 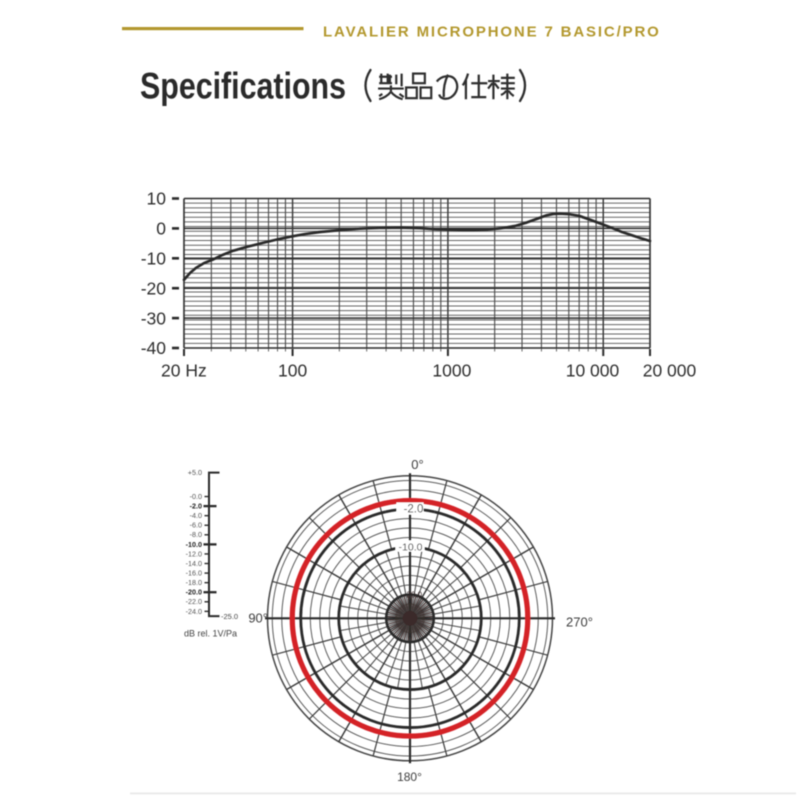 What do you see at coordinates (194, 553) in the screenshot?
I see `svg-text: -12.0` at bounding box center [194, 553].